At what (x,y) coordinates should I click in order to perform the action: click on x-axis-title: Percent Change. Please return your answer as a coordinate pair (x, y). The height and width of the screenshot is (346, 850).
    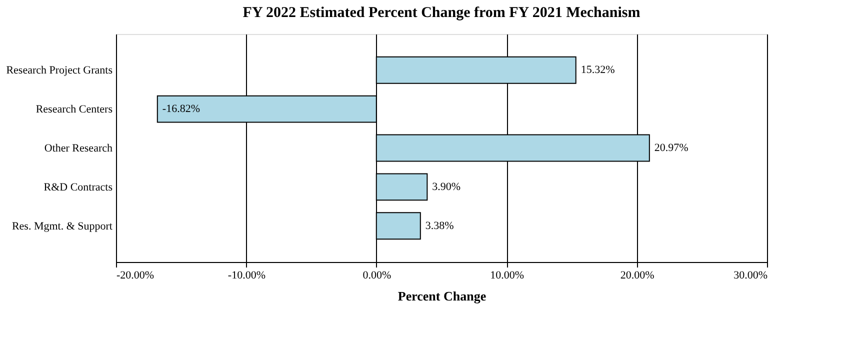
    Looking at the image, I should click on (442, 296).